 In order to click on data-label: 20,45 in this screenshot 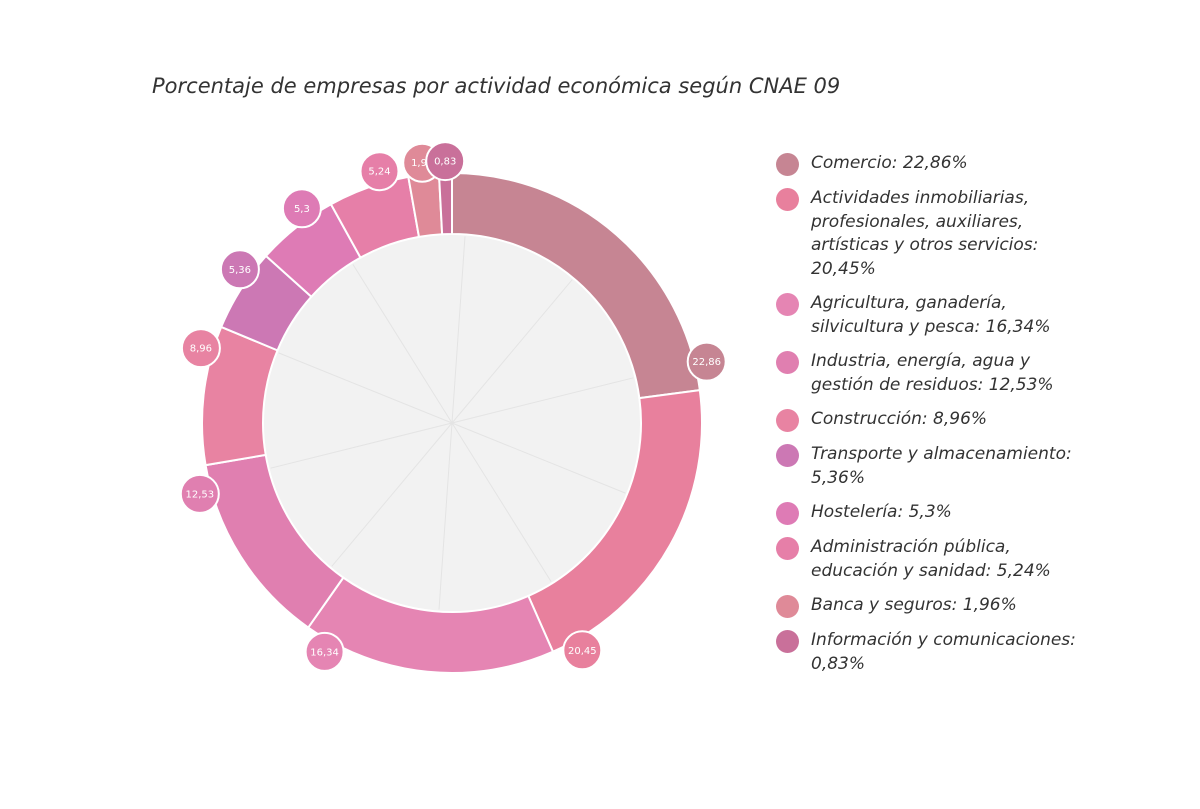, I will do `click(582, 651)`.